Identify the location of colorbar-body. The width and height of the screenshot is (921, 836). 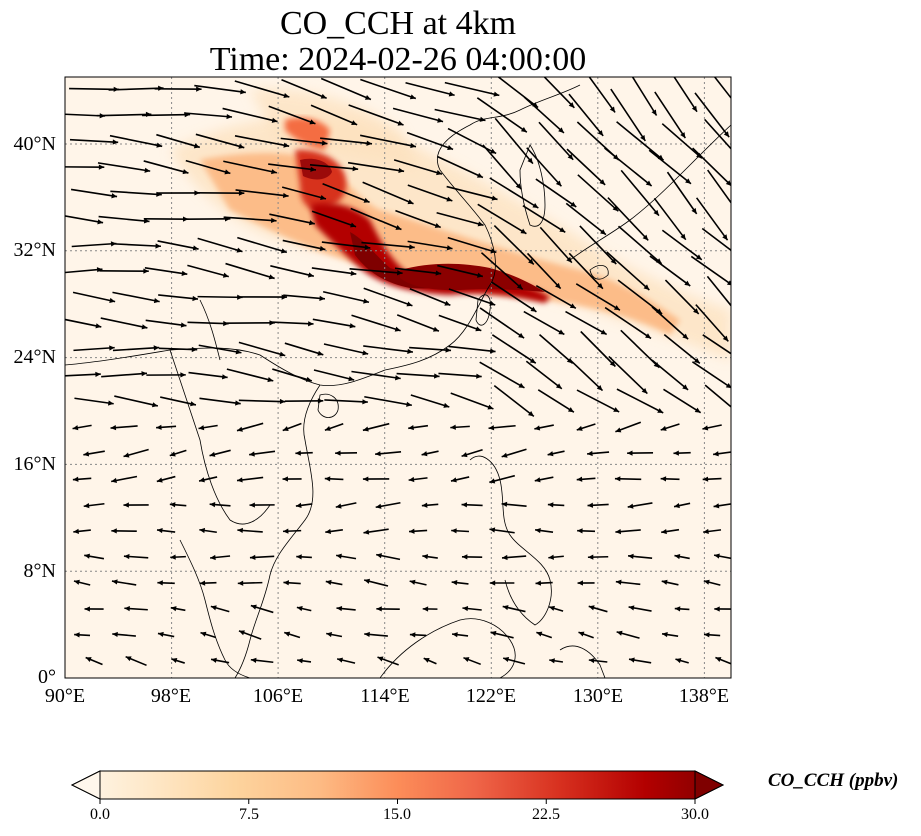
(397, 785).